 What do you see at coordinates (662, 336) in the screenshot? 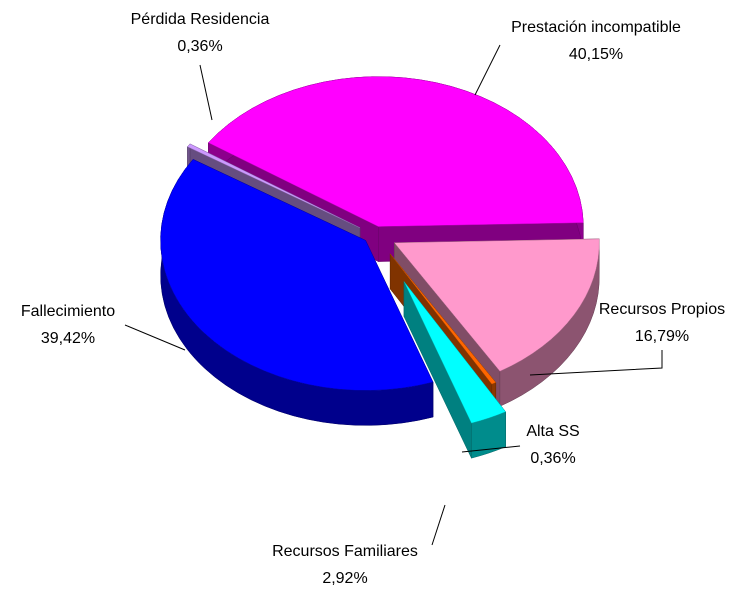
I see `slice-value-label: 16,79%` at bounding box center [662, 336].